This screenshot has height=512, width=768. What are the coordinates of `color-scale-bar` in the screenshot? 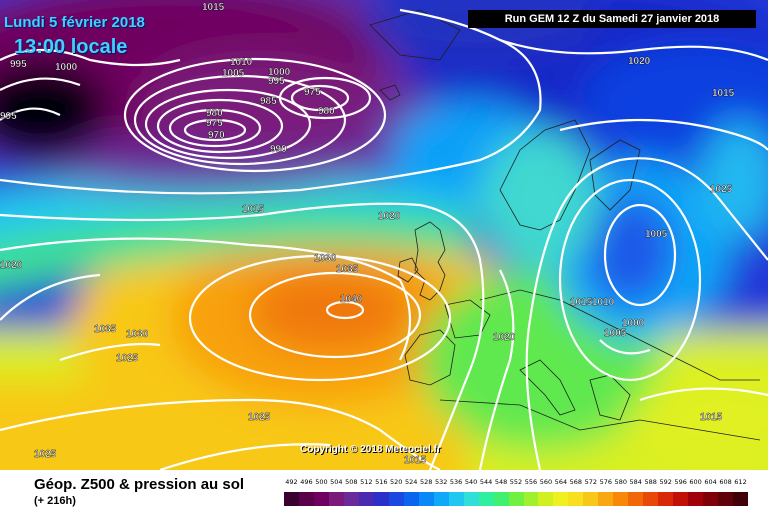 It's located at (516, 499).